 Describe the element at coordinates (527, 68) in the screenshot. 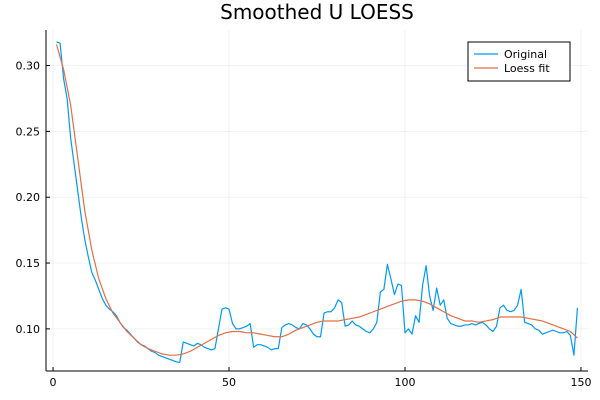

I see `legend-label-loess-fit: Loess fit` at that location.